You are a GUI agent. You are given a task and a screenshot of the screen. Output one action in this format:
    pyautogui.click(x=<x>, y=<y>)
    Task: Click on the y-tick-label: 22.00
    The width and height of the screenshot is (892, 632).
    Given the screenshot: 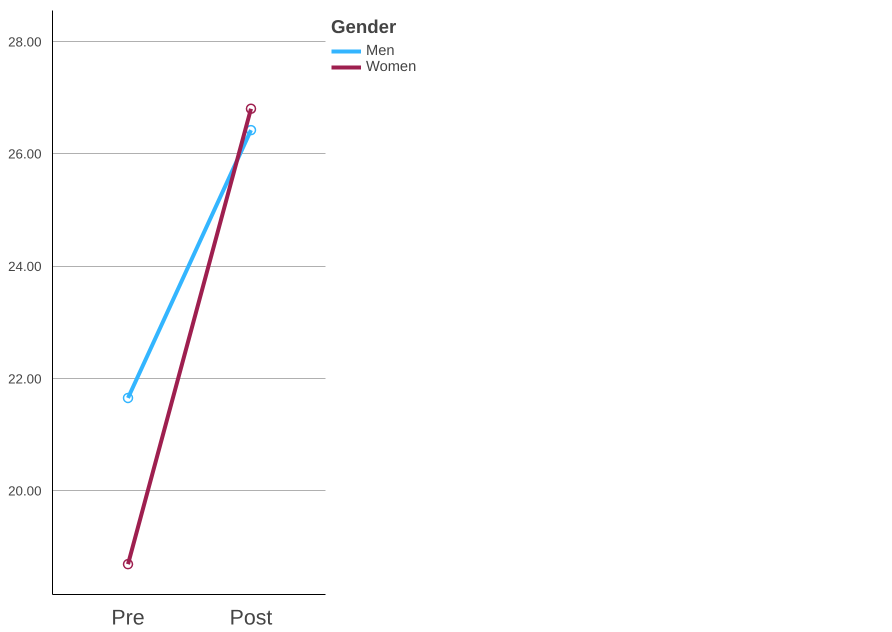 What is the action you would take?
    pyautogui.click(x=25, y=378)
    